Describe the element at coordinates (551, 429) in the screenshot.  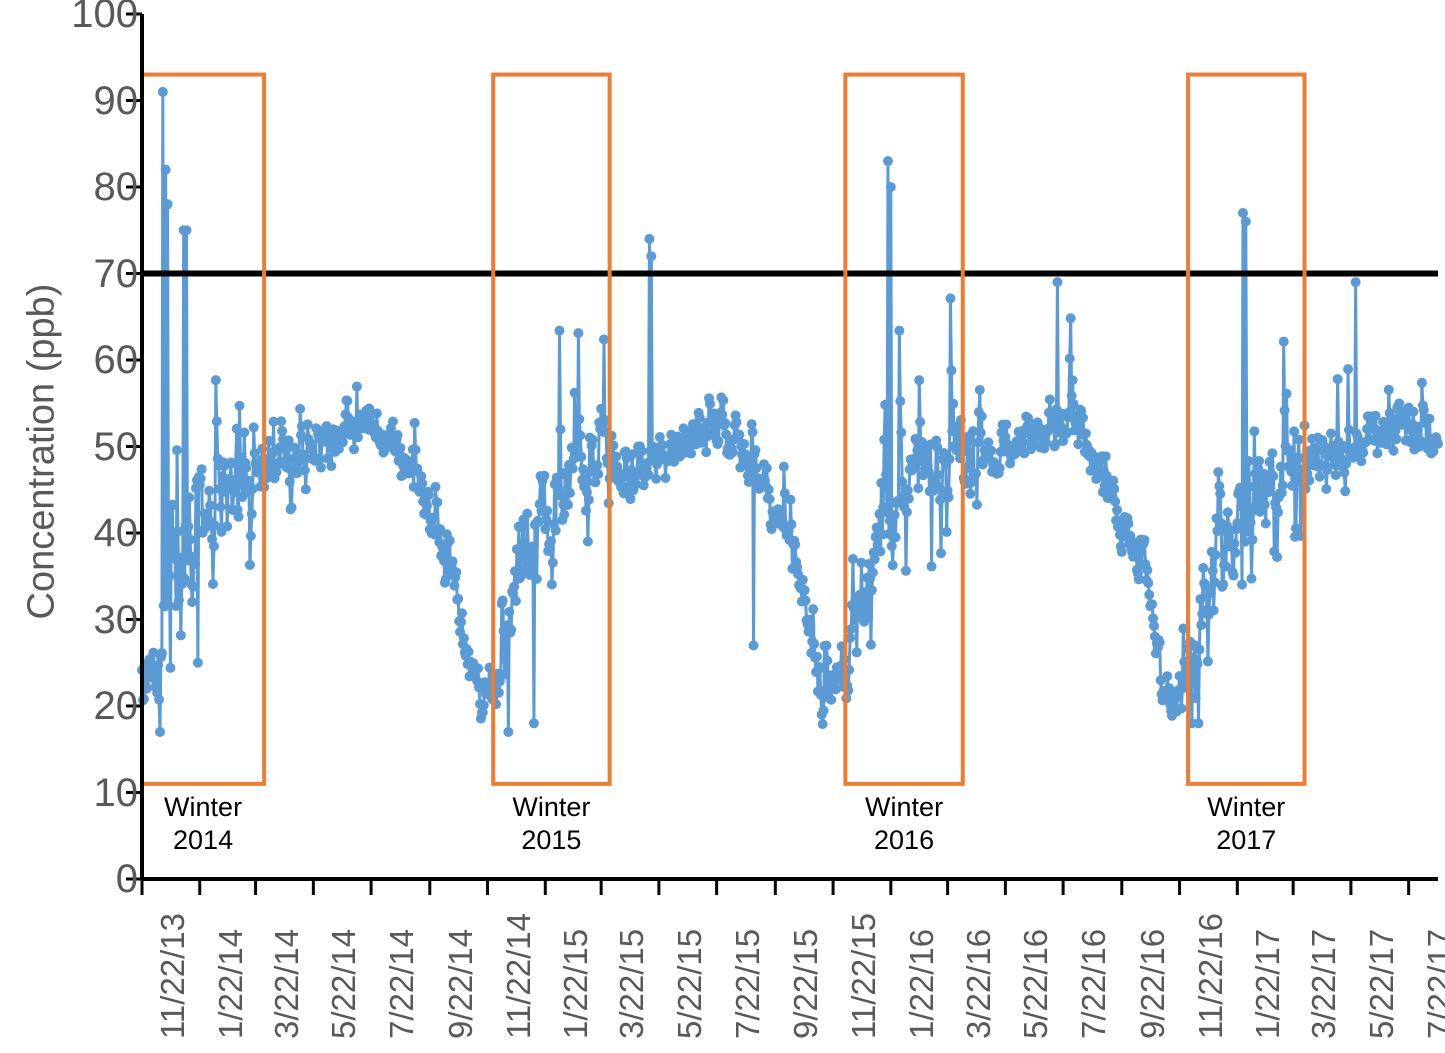
I see `winter-2015-box` at that location.